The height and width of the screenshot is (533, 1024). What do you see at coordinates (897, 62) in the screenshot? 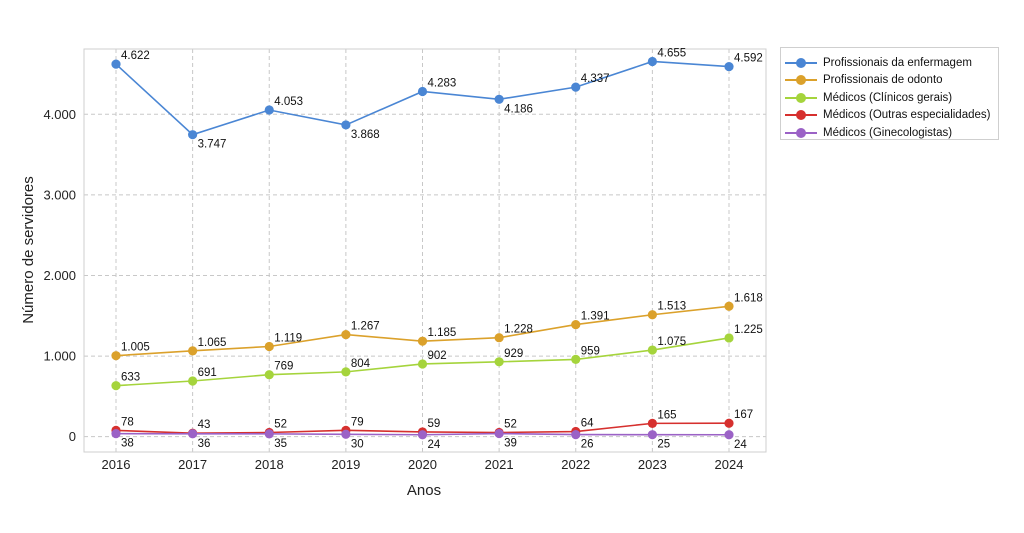
I see `legend-label: Profissionais da enfermagem` at bounding box center [897, 62].